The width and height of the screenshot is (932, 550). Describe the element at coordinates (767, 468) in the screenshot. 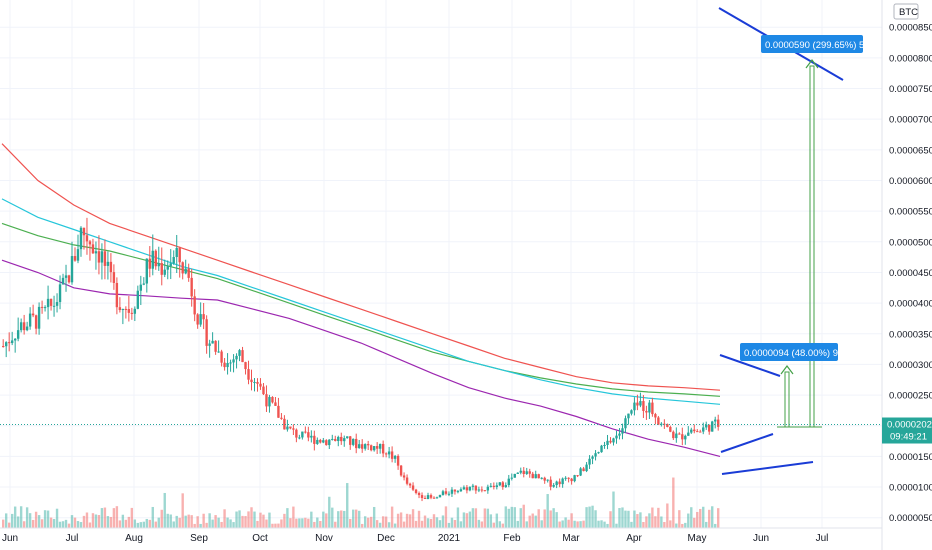

I see `trend-line-low-lower` at that location.